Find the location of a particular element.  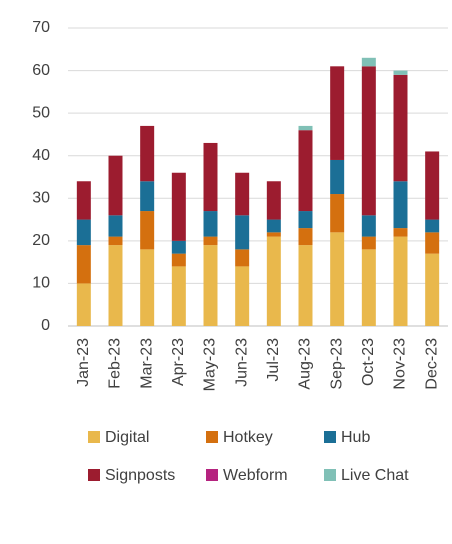

x-tick-label: Dec-23 is located at coordinates (431, 364).